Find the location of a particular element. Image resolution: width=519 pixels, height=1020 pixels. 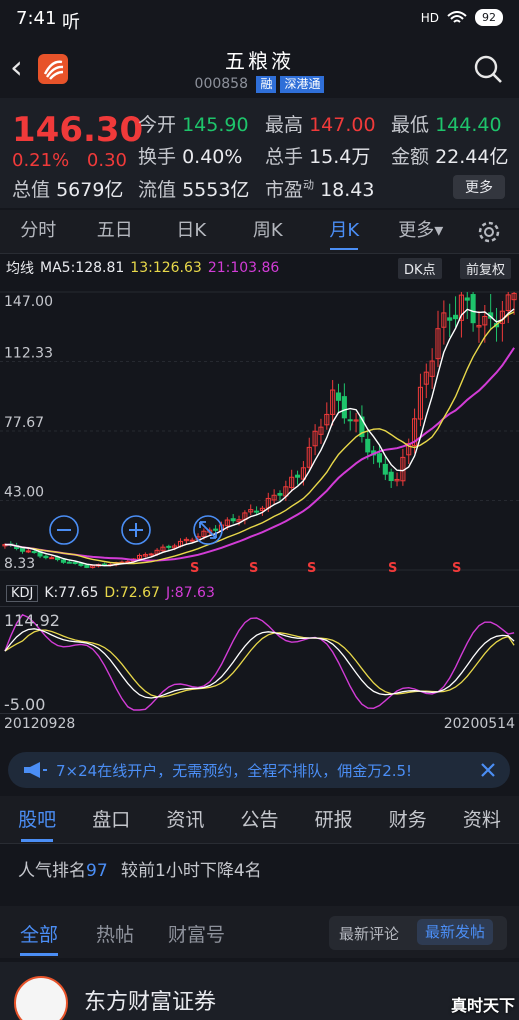

stock-name: 五粮液 is located at coordinates (259, 61).